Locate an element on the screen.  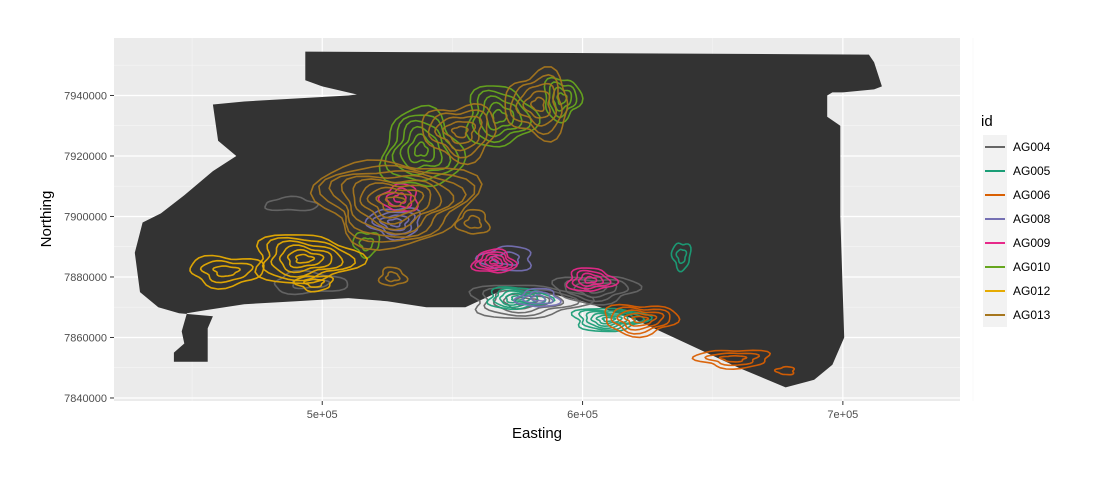
legend-items: AG004 AG005 AG006 AG008 AG009 AG010 AG012 AG013 is located at coordinates (1017, 231).